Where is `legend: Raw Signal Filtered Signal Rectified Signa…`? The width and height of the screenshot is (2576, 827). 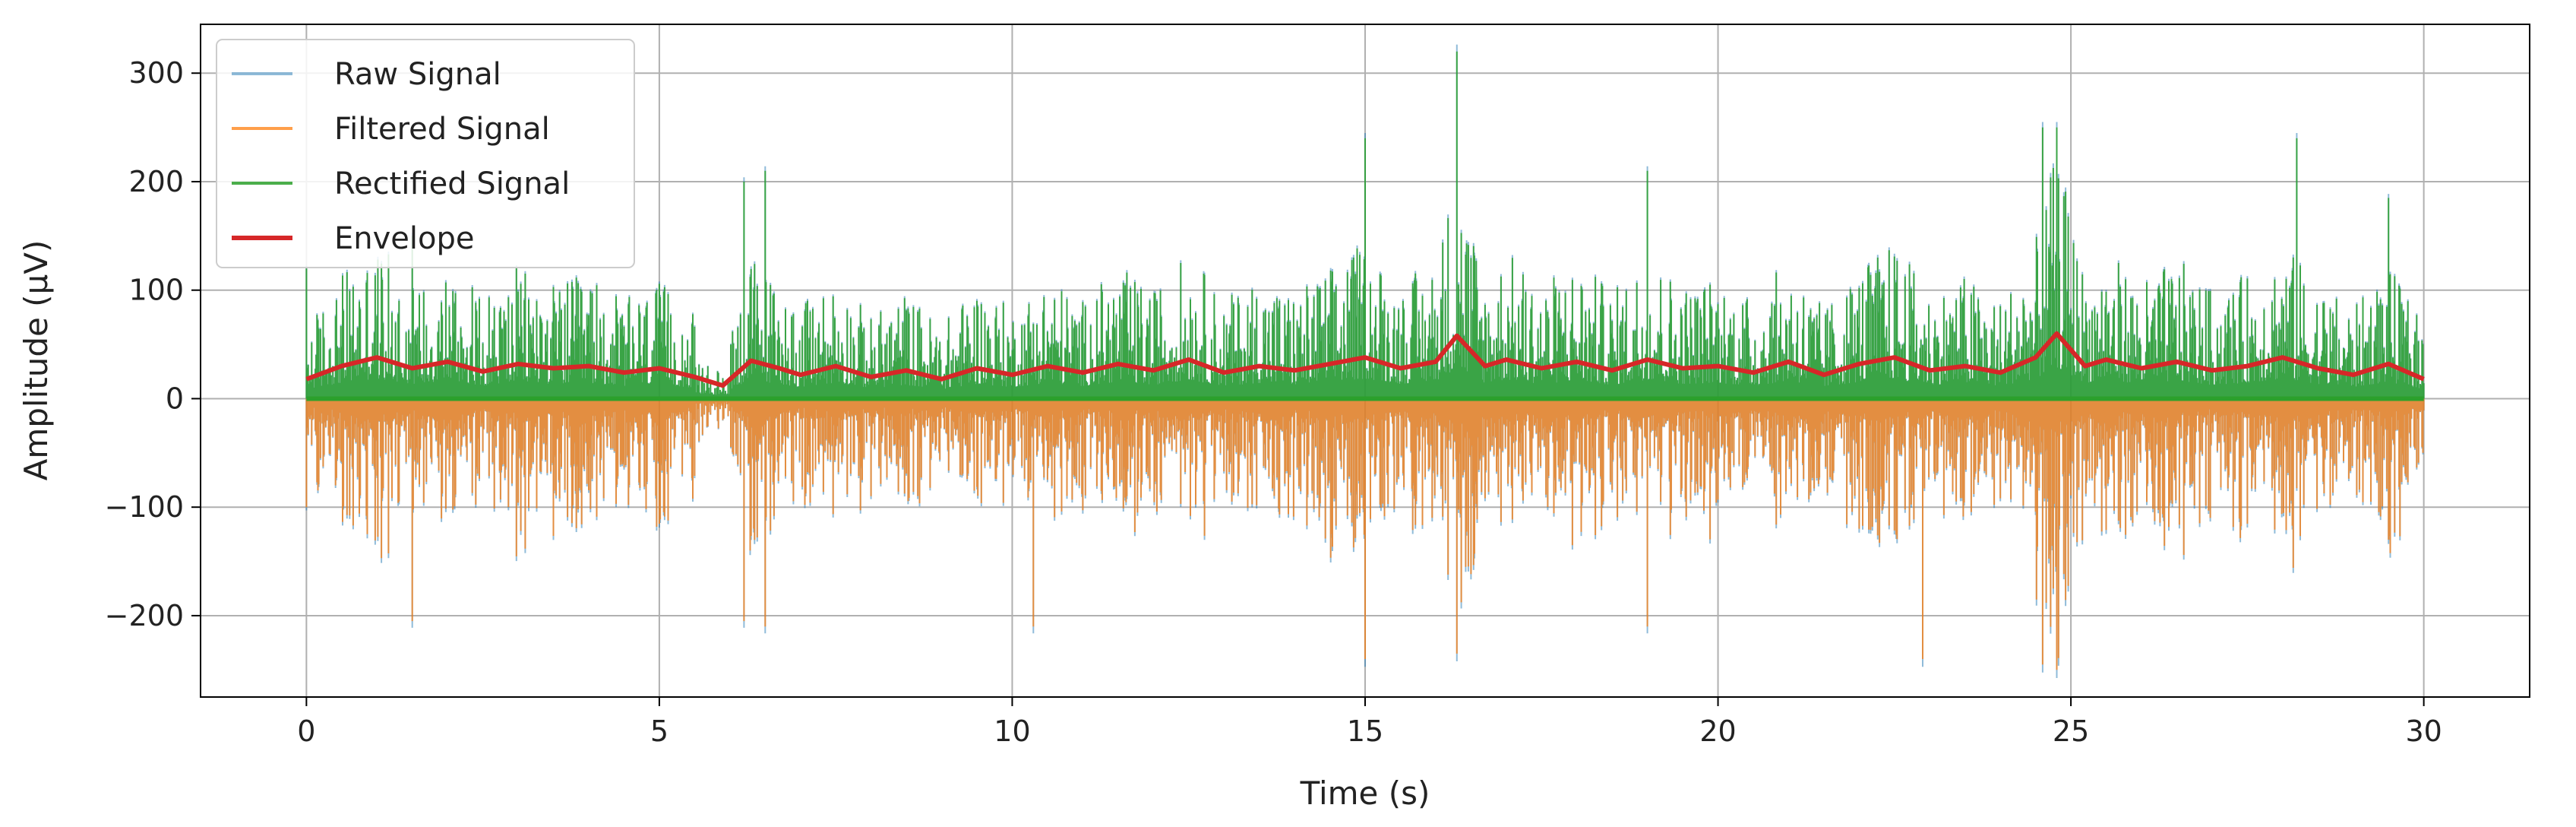
legend: Raw Signal Filtered Signal Rectified Signa… is located at coordinates (425, 153).